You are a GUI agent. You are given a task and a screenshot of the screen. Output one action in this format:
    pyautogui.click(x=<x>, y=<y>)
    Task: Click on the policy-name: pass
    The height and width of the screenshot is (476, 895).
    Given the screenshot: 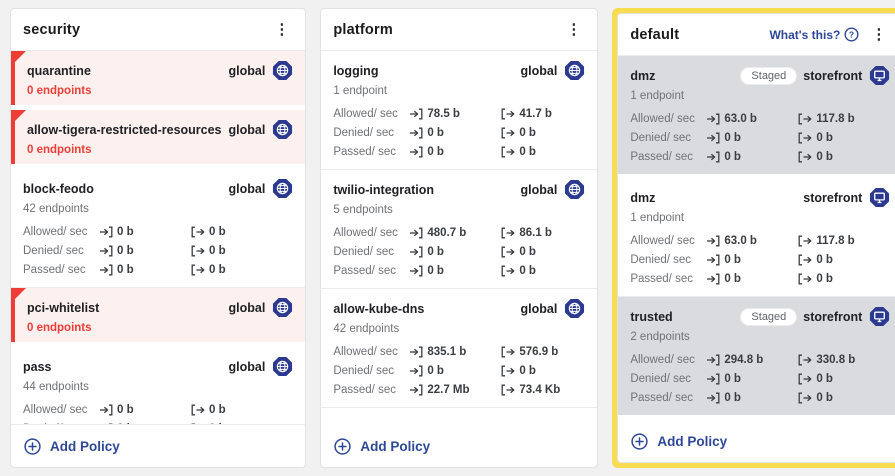 What is the action you would take?
    pyautogui.click(x=37, y=366)
    